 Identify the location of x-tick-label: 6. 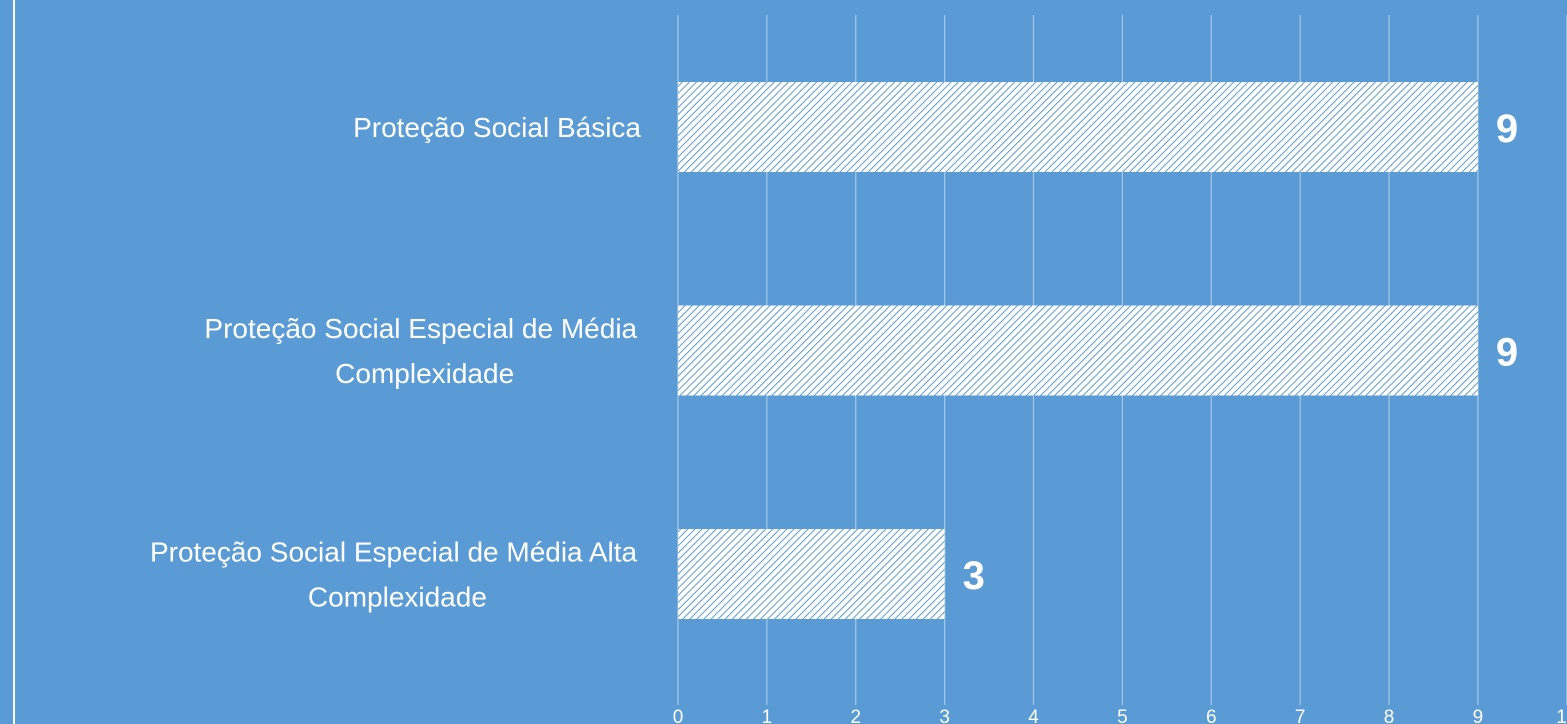
(1211, 715).